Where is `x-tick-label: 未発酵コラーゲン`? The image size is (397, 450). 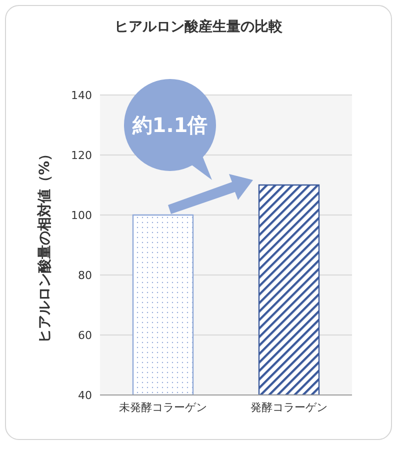 x-tick-label: 未発酵コラーゲン is located at coordinates (163, 407).